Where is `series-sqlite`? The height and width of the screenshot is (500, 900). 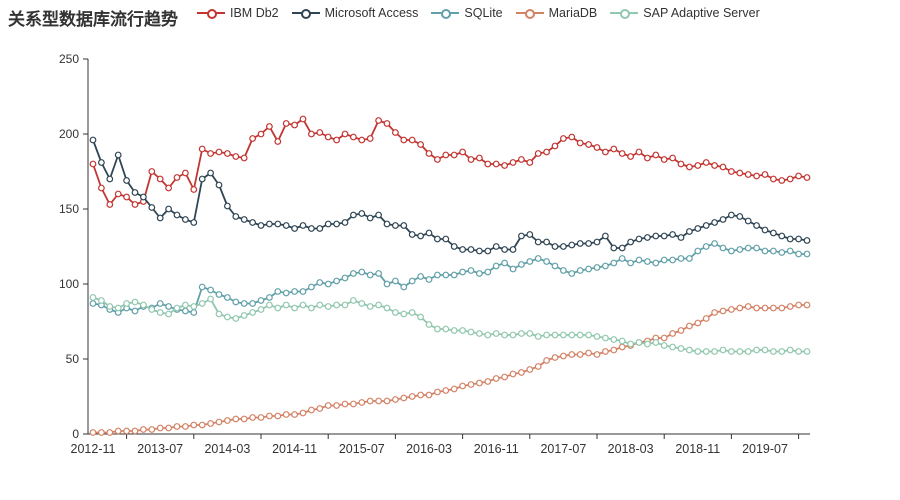 series-sqlite is located at coordinates (450, 278).